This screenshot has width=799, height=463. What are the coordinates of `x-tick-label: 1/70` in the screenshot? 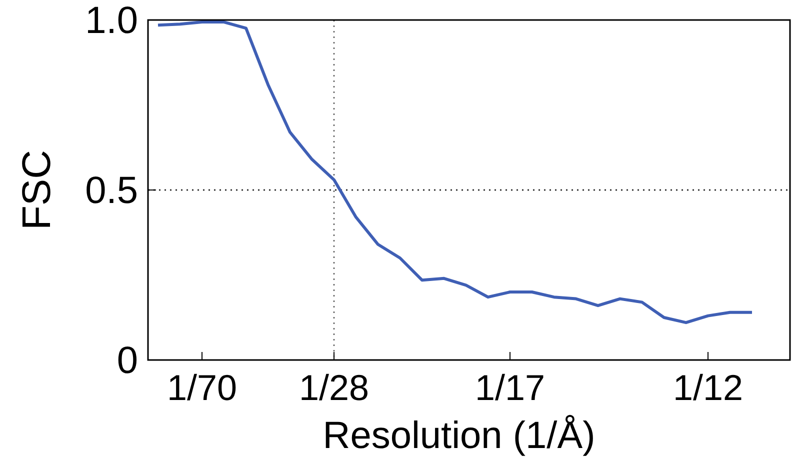 It's located at (202, 387).